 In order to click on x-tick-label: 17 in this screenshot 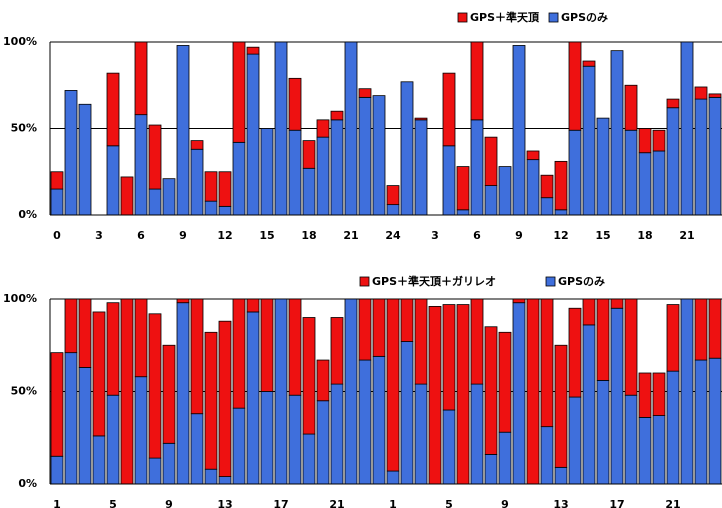, I will do `click(280, 503)`.